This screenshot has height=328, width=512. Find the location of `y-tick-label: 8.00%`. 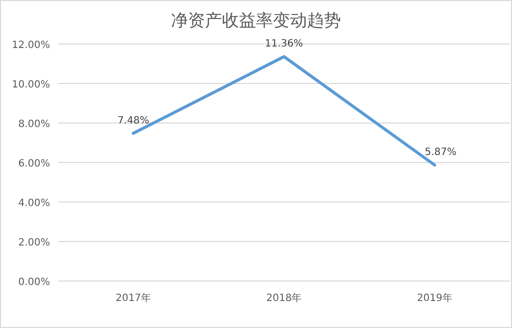

y-tick-label: 8.00% is located at coordinates (34, 124).